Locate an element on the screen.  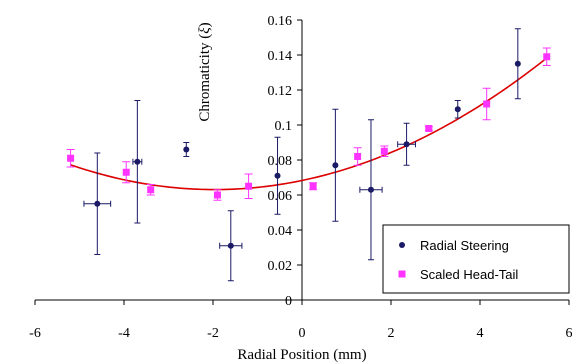
legend-label-radial-steering: Radial Steering is located at coordinates (464, 245).